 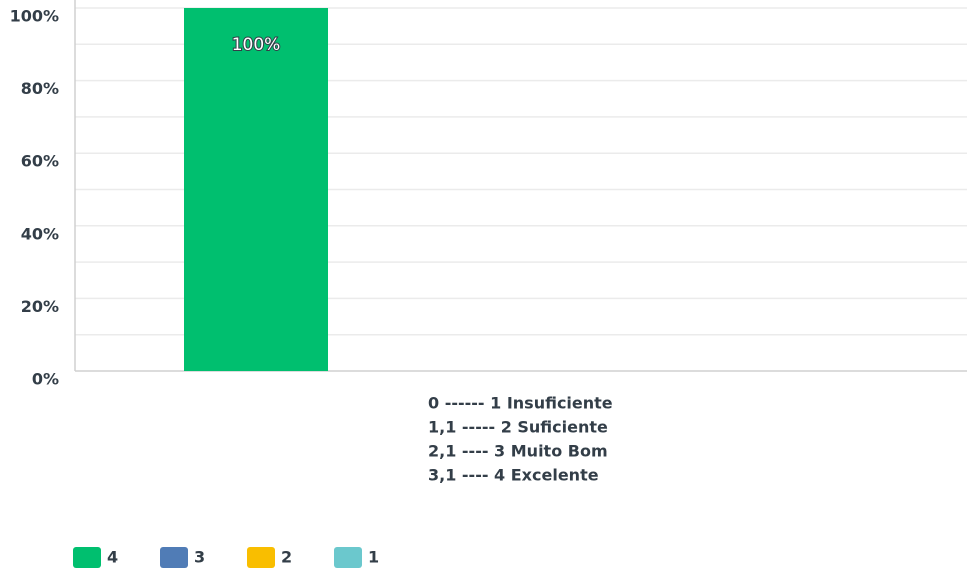 What do you see at coordinates (40, 306) in the screenshot?
I see `y-tick-label: 20%` at bounding box center [40, 306].